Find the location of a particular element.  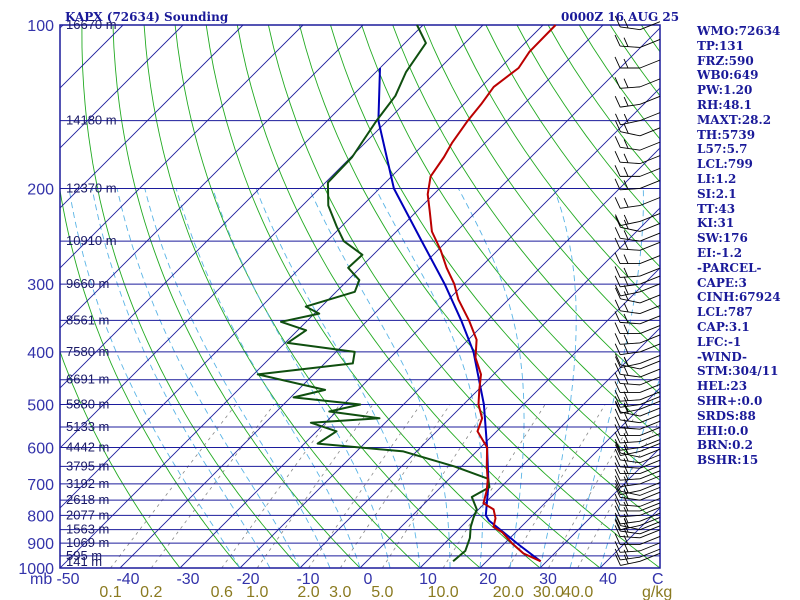

height-label: 12370 m is located at coordinates (91, 187).